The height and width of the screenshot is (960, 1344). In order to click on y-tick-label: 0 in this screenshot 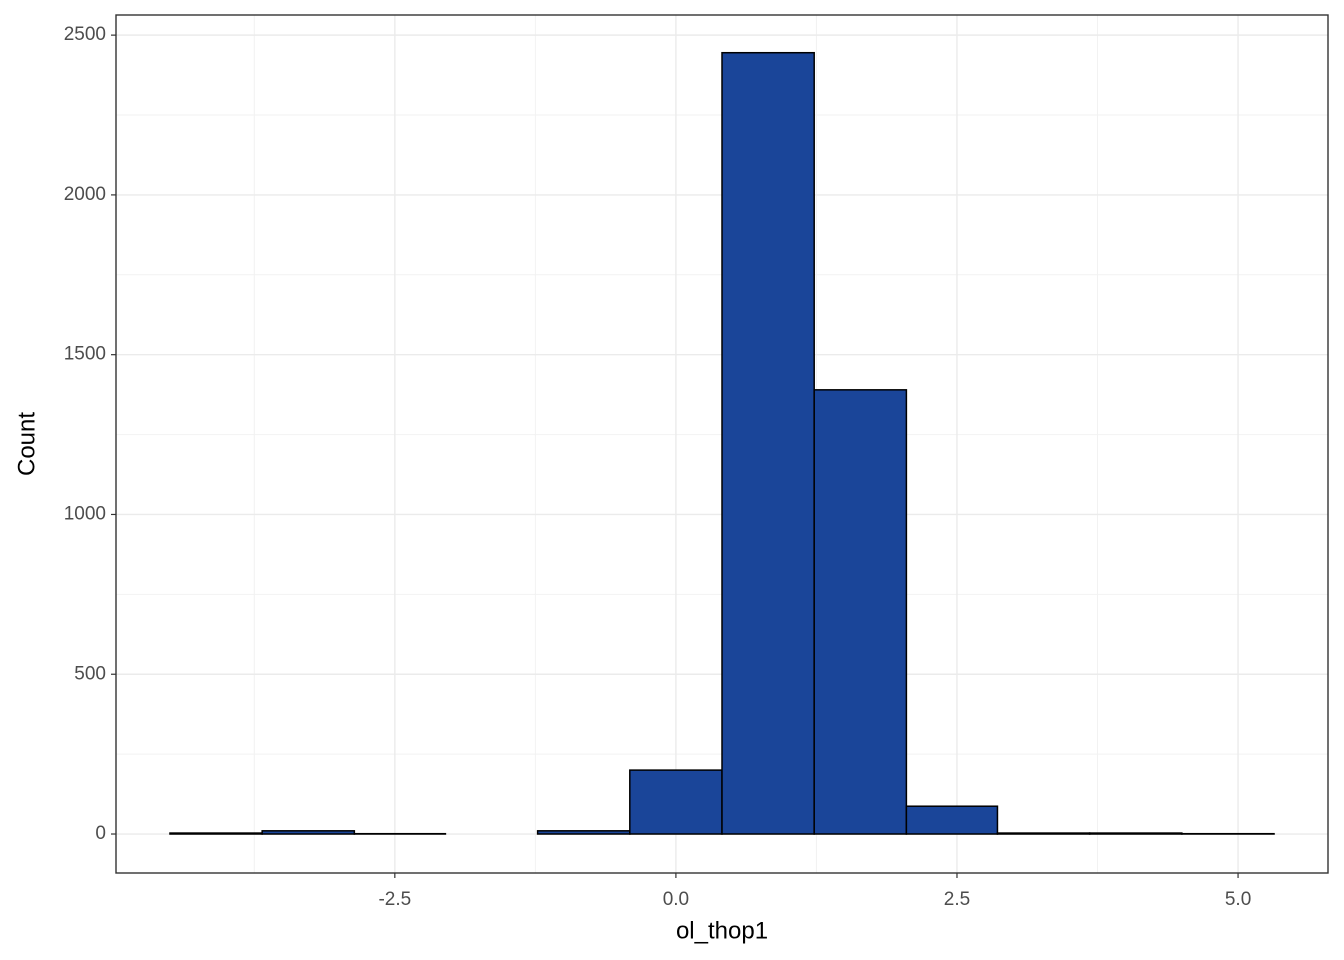, I will do `click(100, 833)`.